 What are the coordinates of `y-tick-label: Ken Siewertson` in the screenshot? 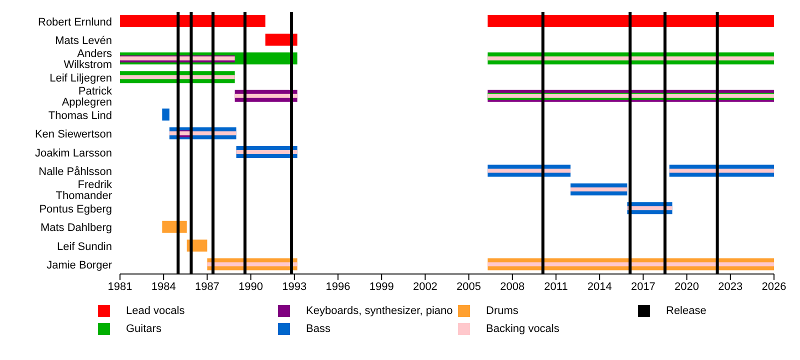 It's located at (73, 134).